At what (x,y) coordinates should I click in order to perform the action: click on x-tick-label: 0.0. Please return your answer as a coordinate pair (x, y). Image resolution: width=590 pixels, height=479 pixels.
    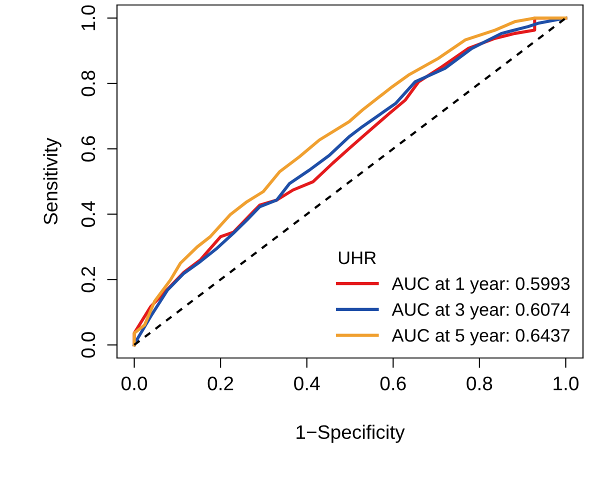
    Looking at the image, I should click on (135, 383).